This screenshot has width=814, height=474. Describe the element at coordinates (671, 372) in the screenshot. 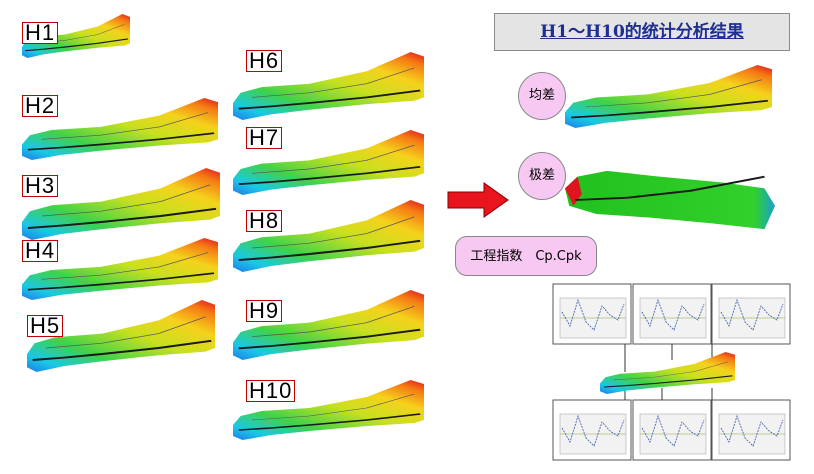

I see `cp-charts` at that location.